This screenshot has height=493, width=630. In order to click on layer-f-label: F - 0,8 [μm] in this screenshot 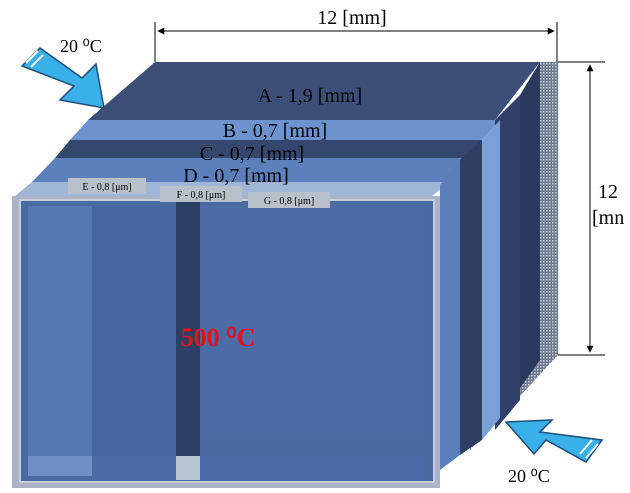, I will do `click(201, 195)`.